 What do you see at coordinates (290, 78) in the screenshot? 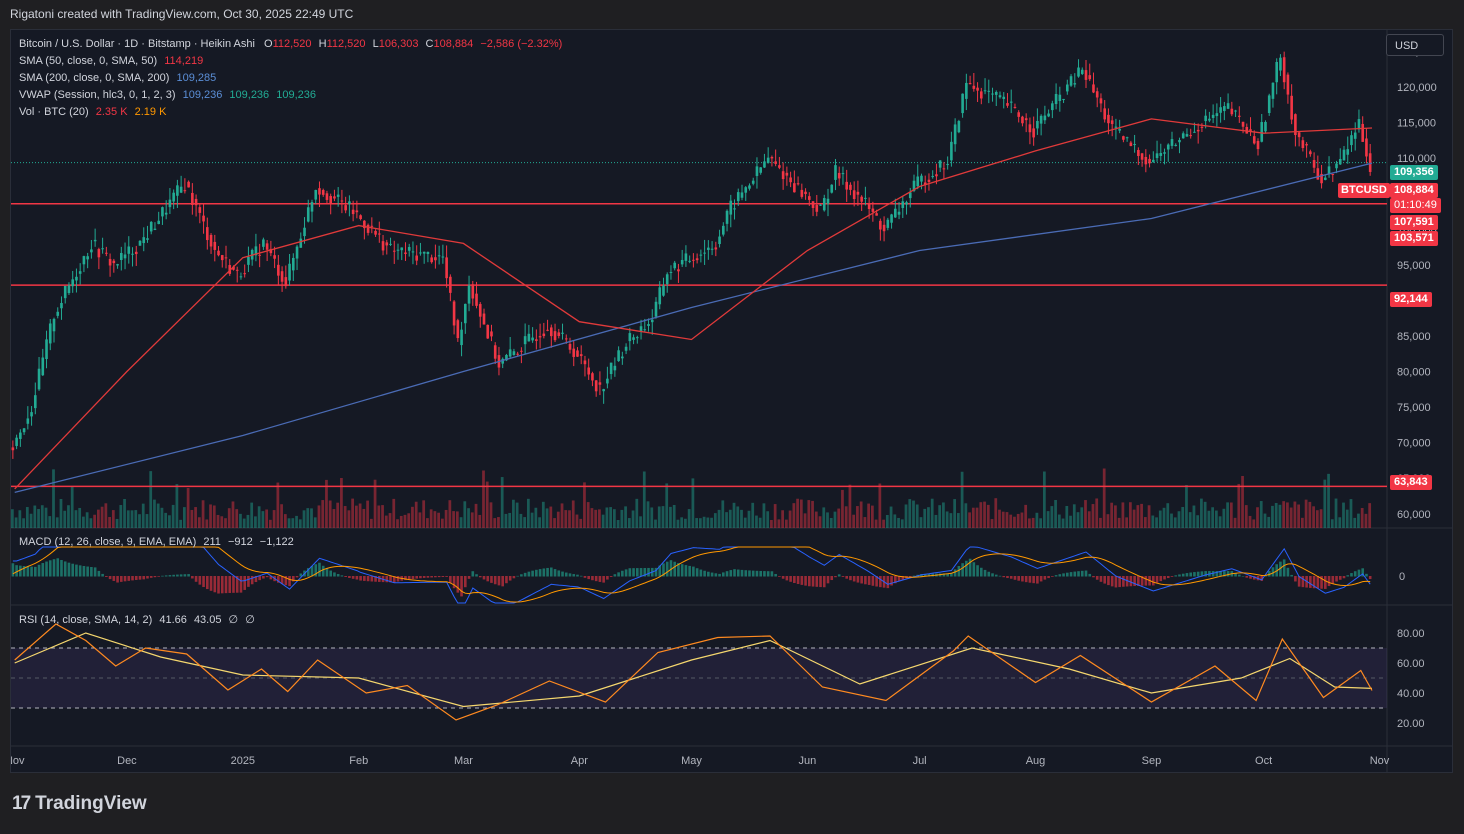
I see `legend-sma200-row: SMA (200, close, 0, SMA, 200) 109,285` at bounding box center [290, 78].